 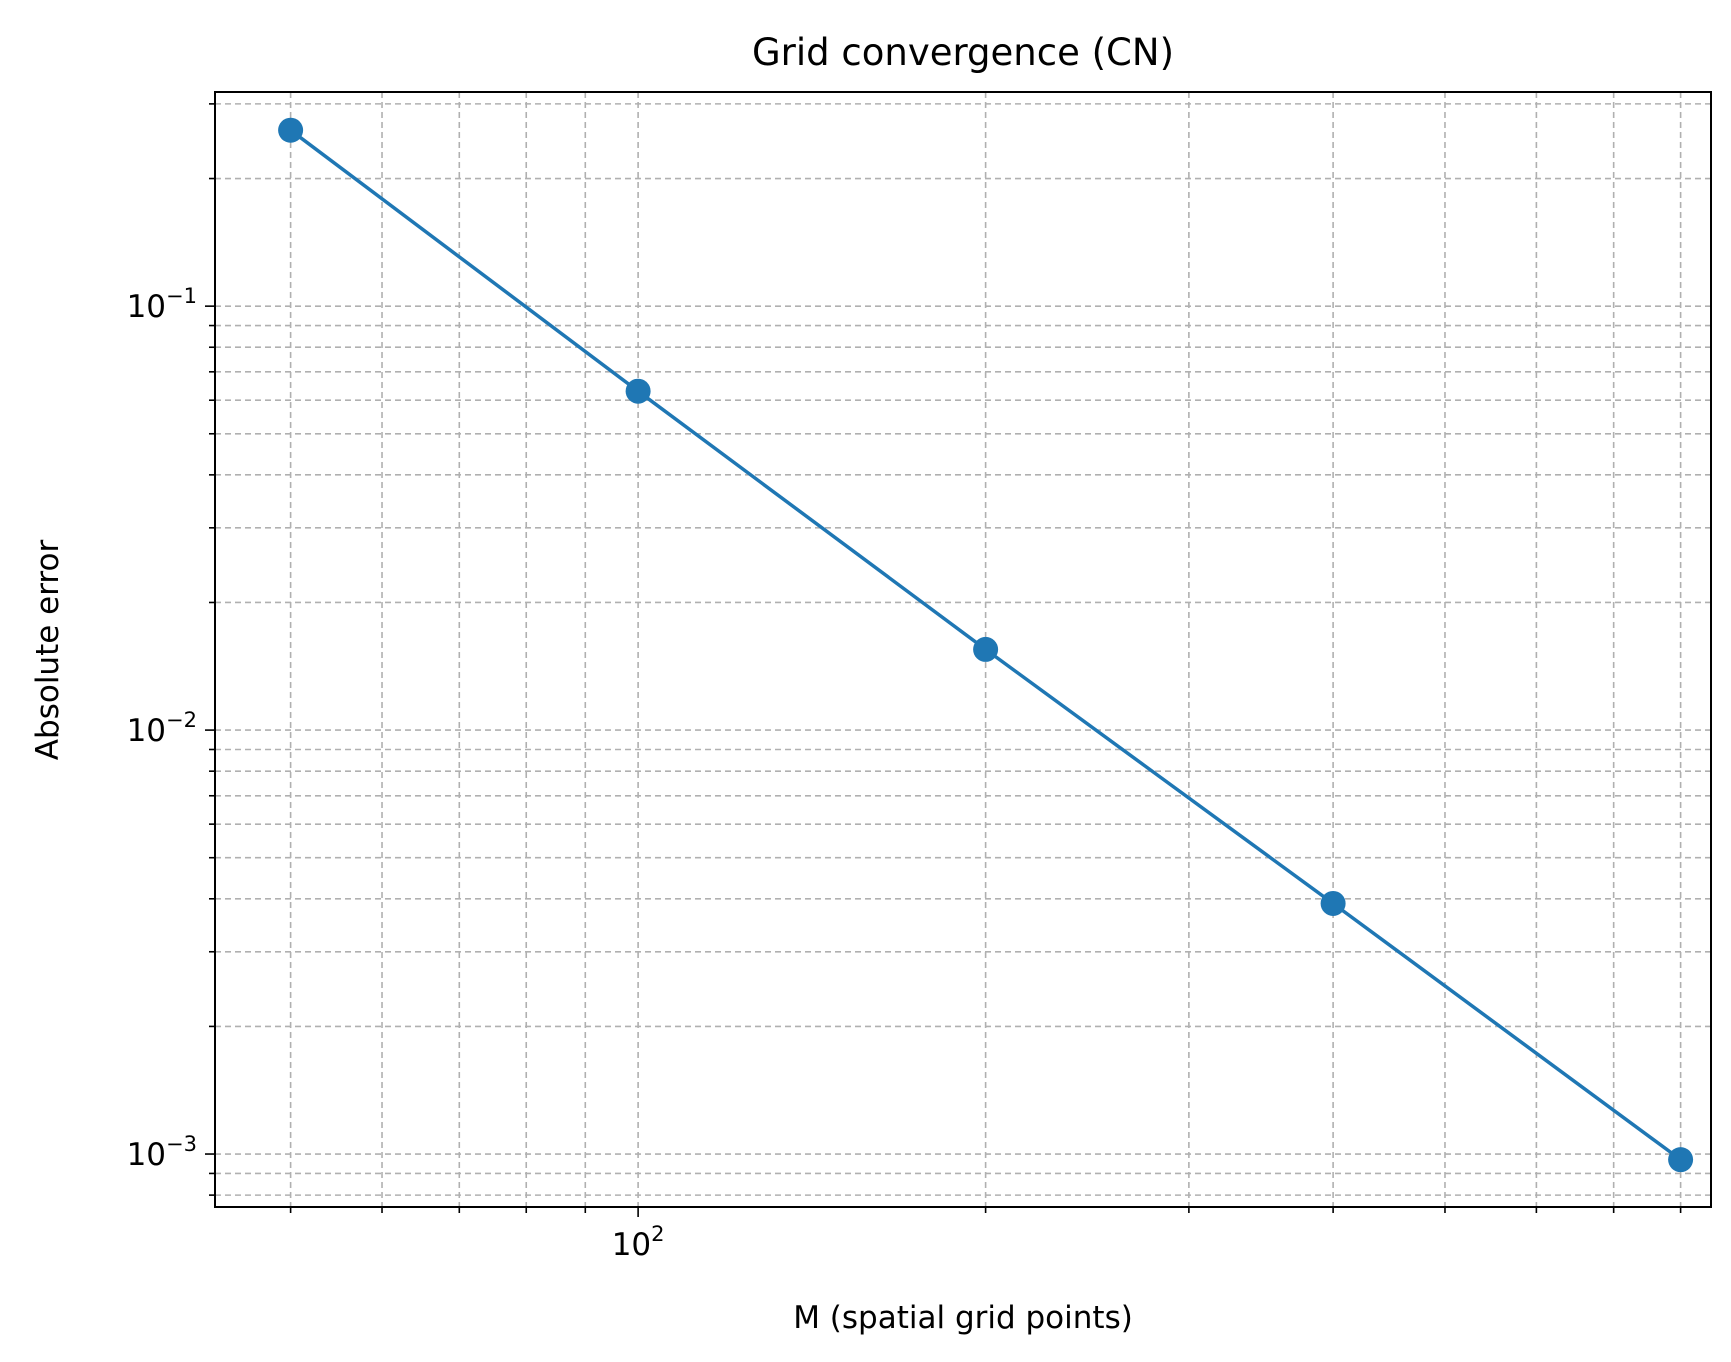 I want to click on x-tick-label: 102, so click(x=638, y=1242).